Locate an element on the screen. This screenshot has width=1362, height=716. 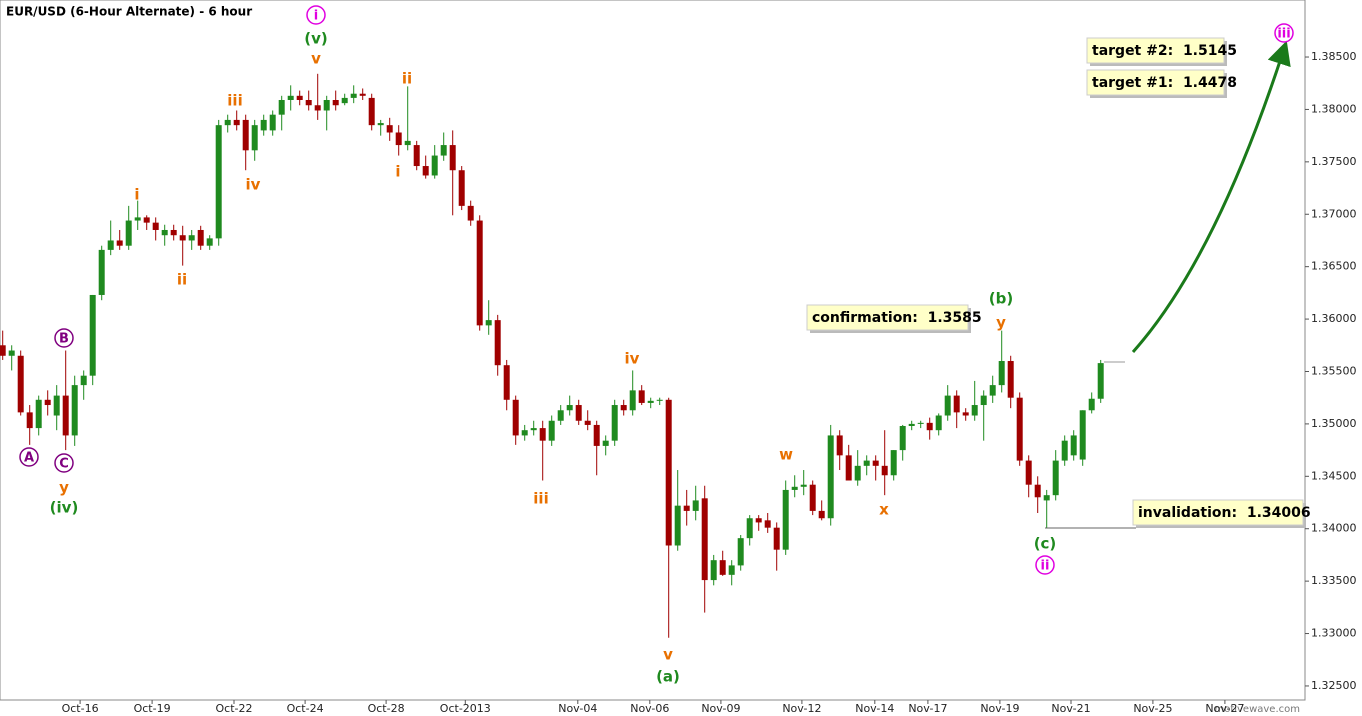
x-tick-label: Nov-17 is located at coordinates (927, 708).